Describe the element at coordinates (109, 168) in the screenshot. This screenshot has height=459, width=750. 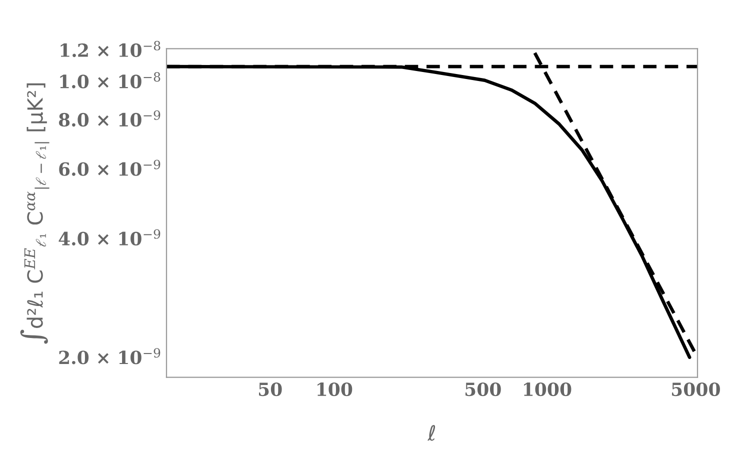
I see `y-tick-label: 6.0 × 10$^{−9}$` at that location.